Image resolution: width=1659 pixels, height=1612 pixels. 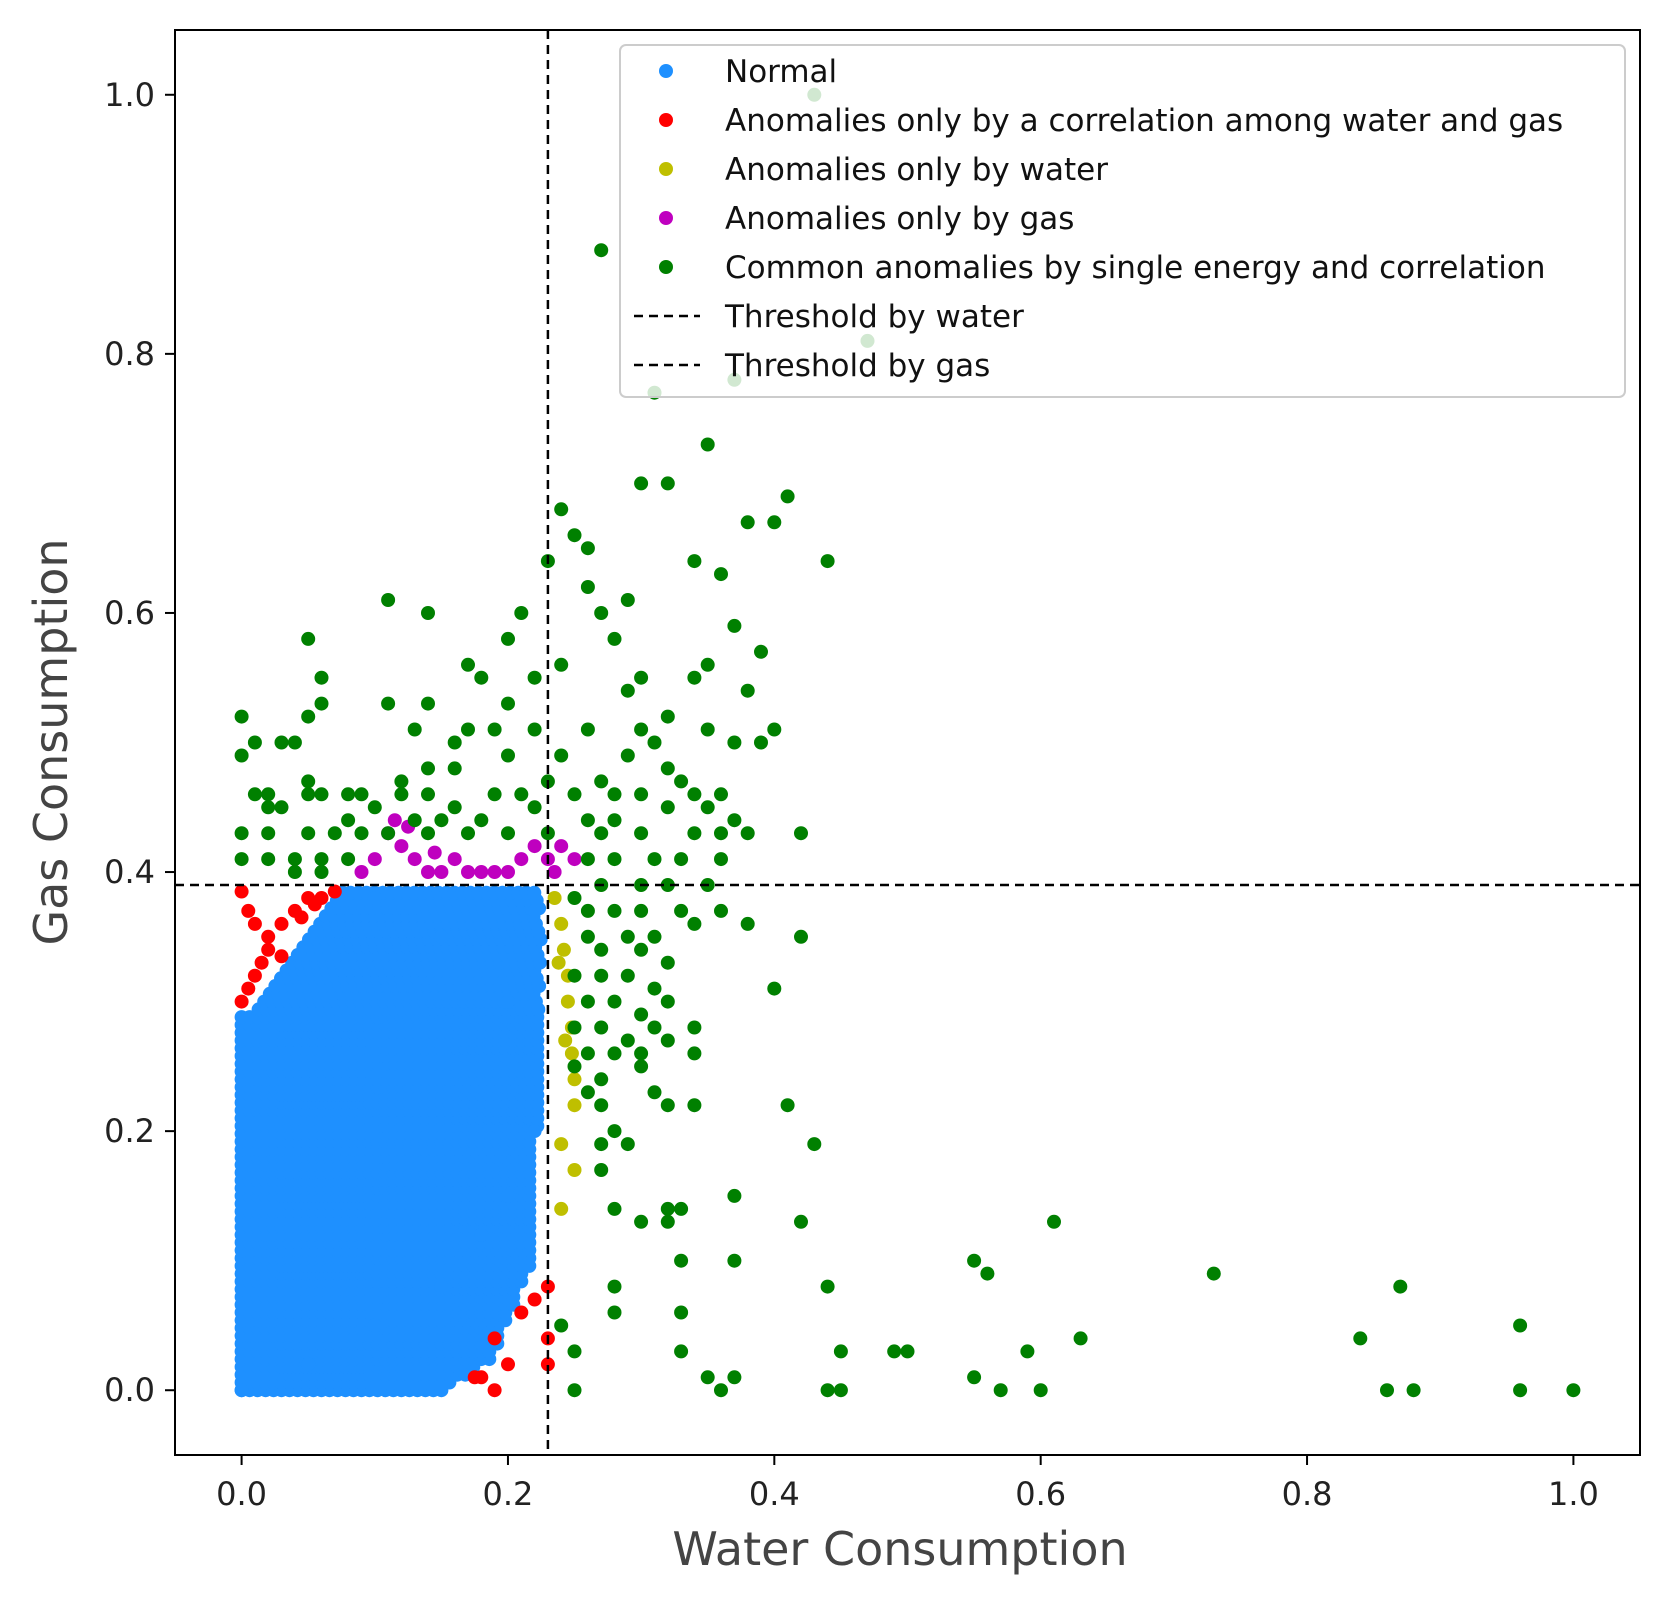 What do you see at coordinates (781, 72) in the screenshot?
I see `legend-label: Normal` at bounding box center [781, 72].